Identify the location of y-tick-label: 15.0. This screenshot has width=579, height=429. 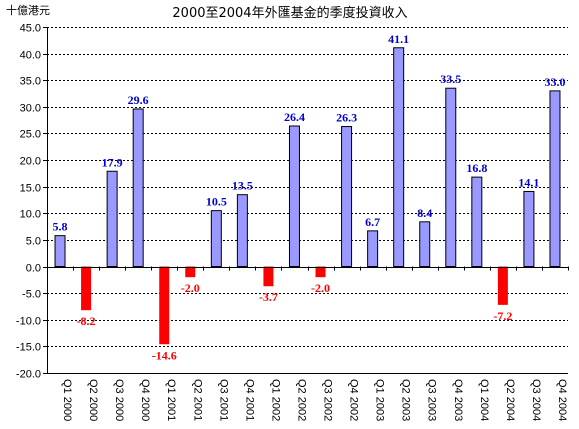
(30, 189).